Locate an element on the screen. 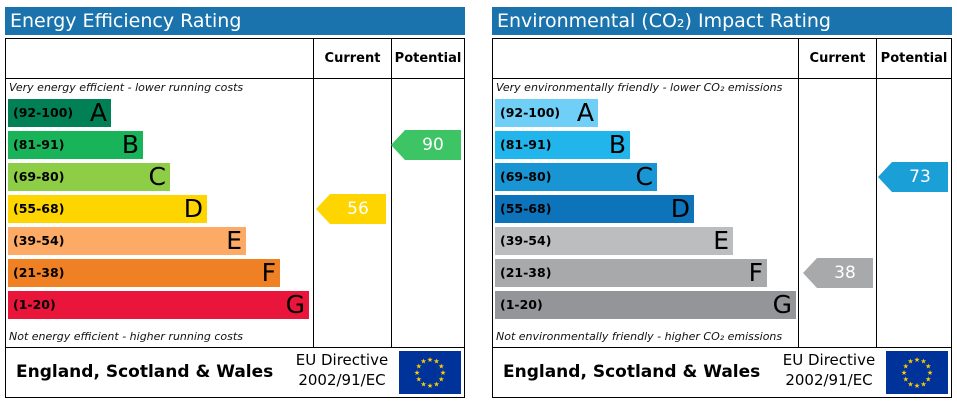 The width and height of the screenshot is (957, 404). current-rating-arrow: 56 is located at coordinates (351, 209).